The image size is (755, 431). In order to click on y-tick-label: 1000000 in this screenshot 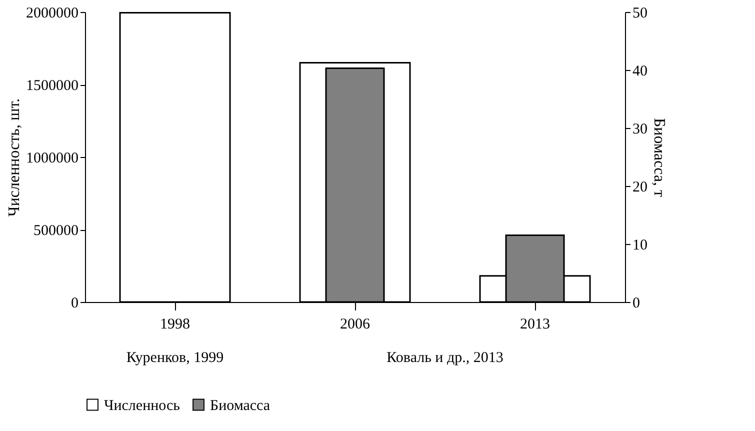, I will do `click(52, 158)`.